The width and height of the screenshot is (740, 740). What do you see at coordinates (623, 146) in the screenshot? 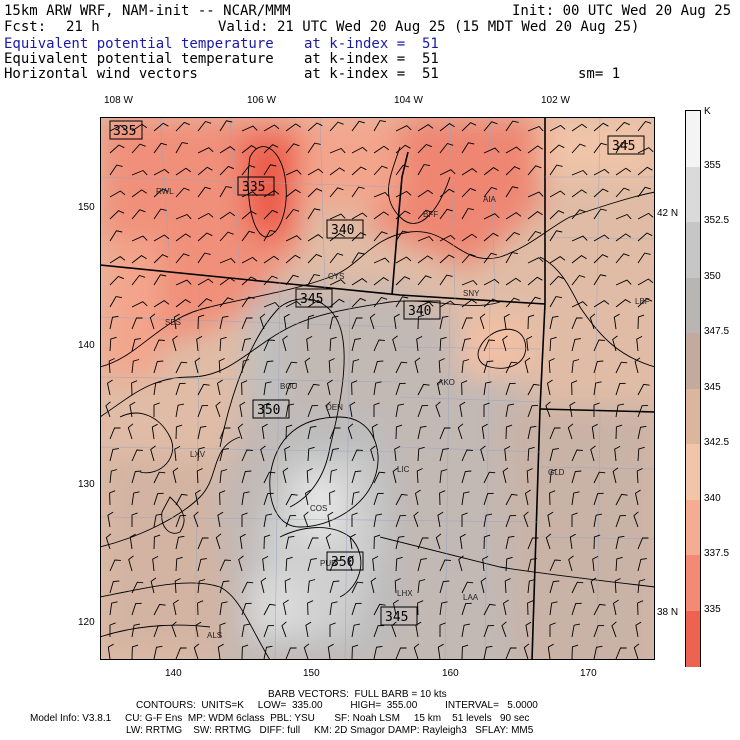
I see `svg-text: 345` at bounding box center [623, 146].